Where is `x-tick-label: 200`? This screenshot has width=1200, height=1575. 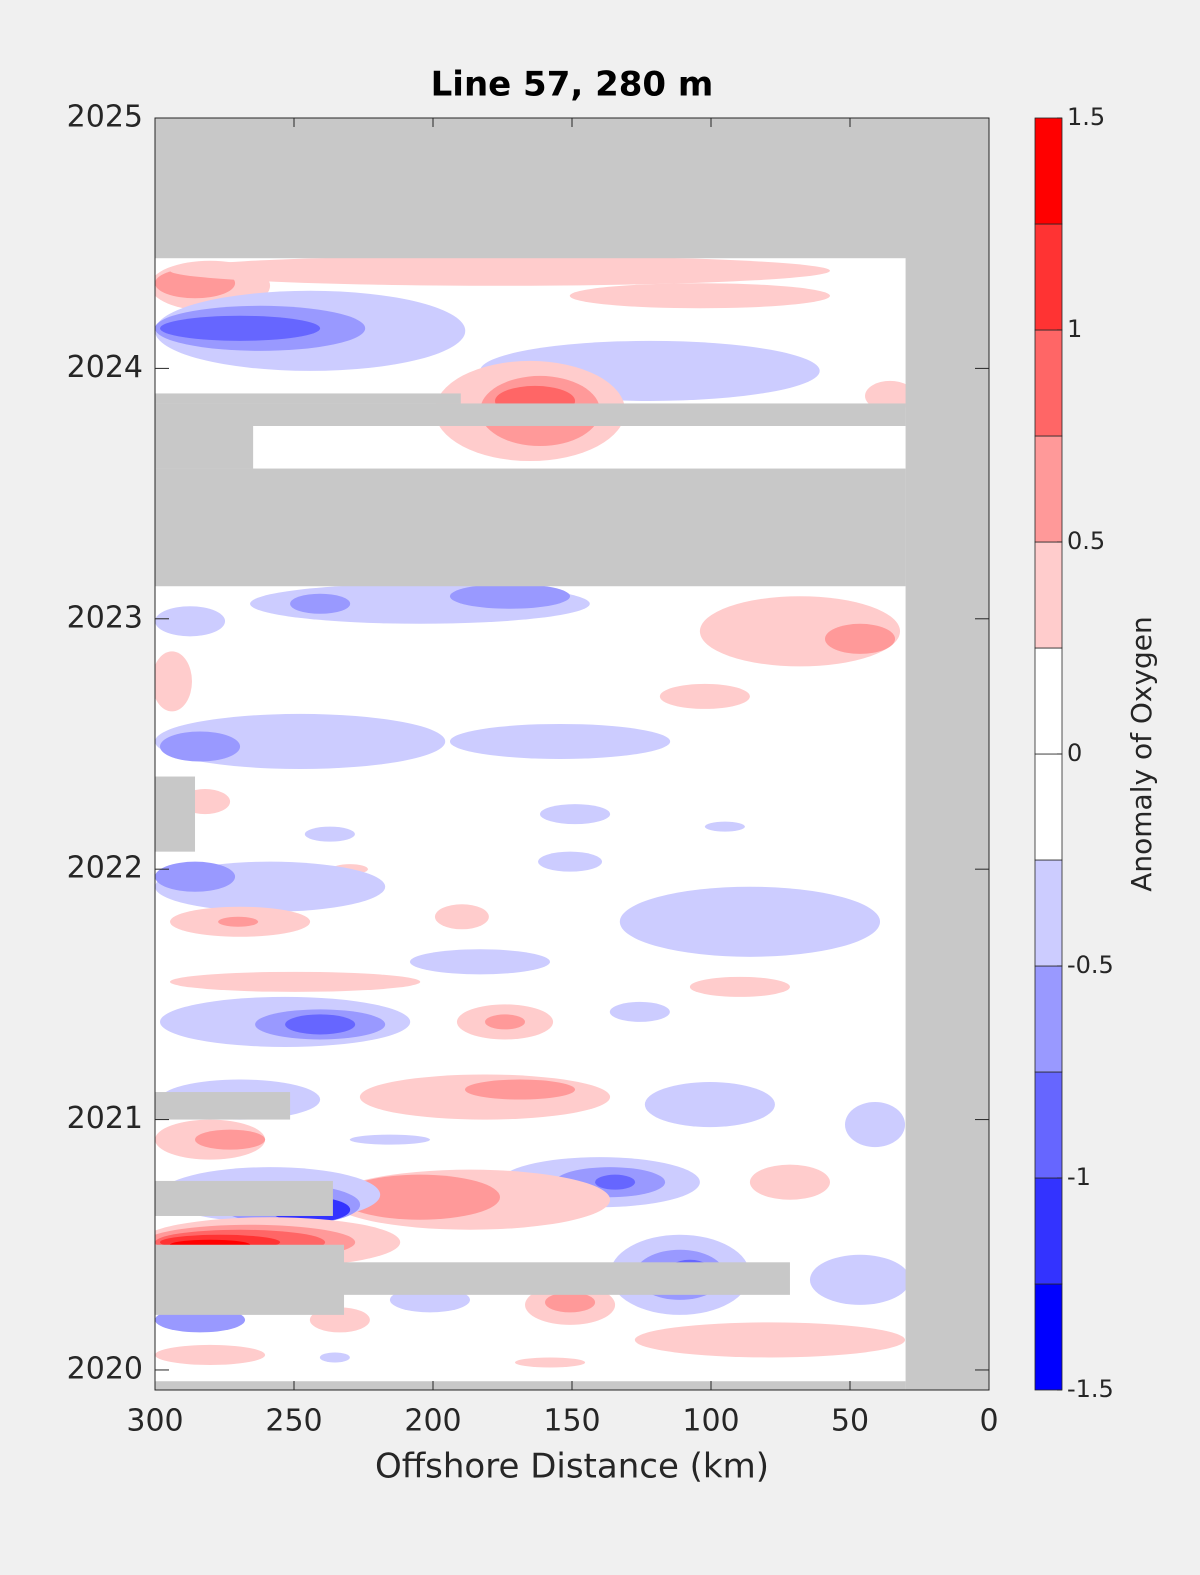
x-tick-label: 200 is located at coordinates (432, 1421).